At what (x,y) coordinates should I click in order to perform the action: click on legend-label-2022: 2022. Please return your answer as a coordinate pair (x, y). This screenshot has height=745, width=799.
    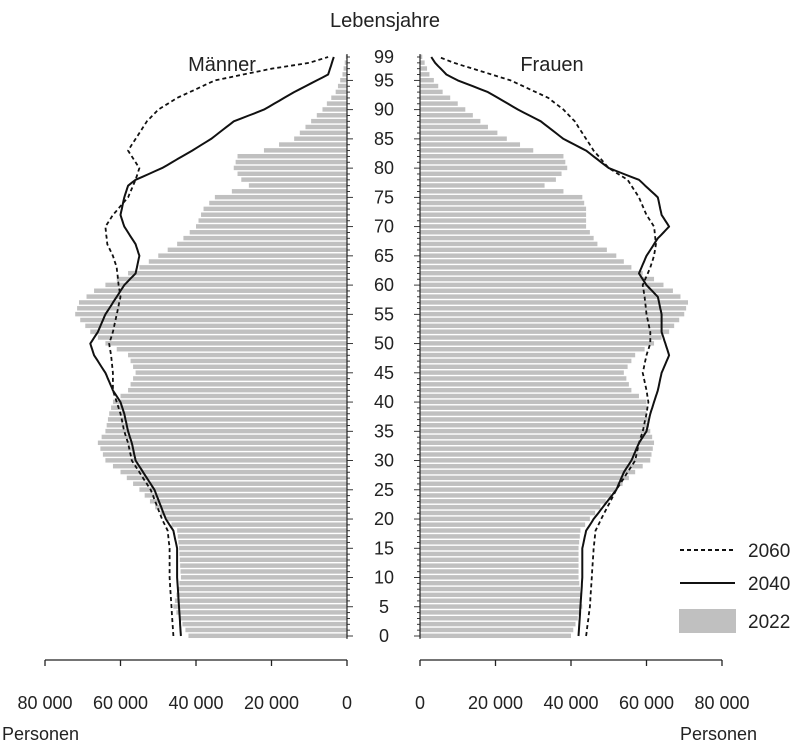
    Looking at the image, I should click on (769, 622).